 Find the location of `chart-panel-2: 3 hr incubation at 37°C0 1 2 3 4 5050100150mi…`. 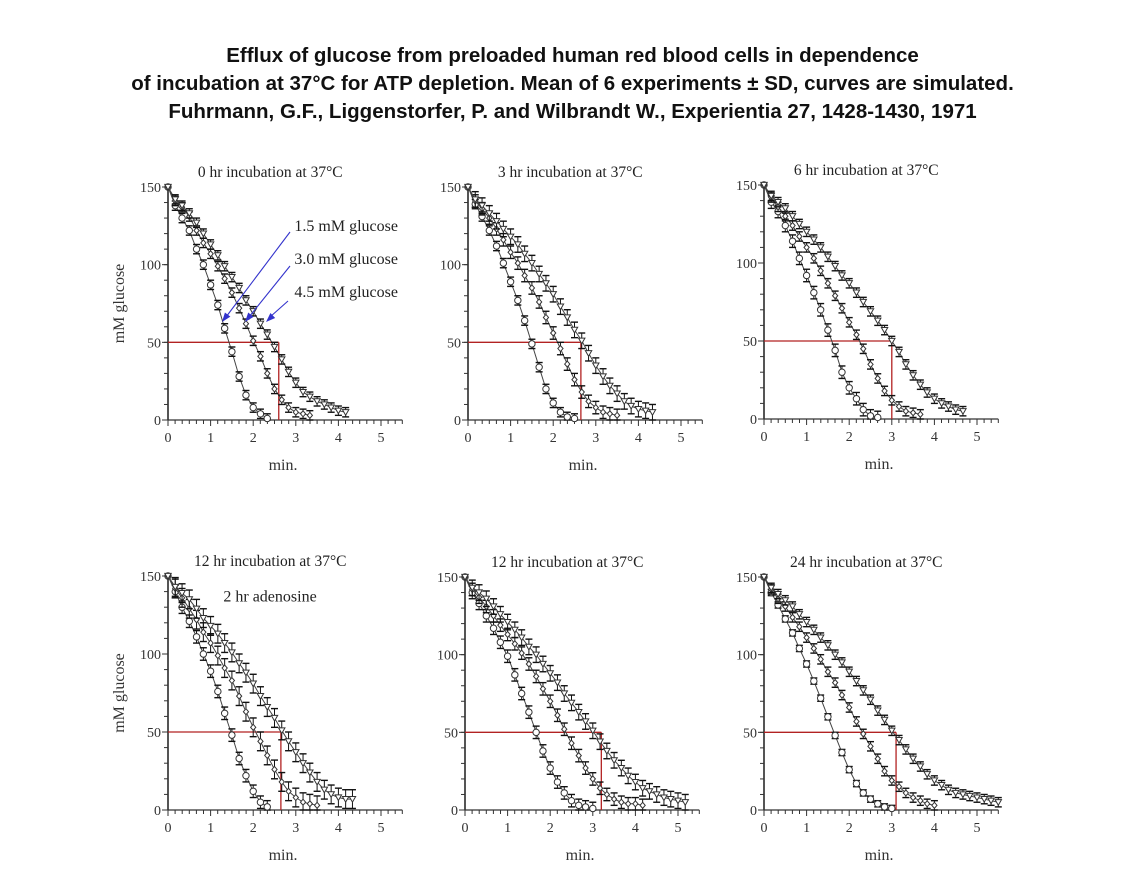

chart-panel-2: 3 hr incubation at 37°C0 1 2 3 4 5050100150mi… is located at coordinates (571, 319).